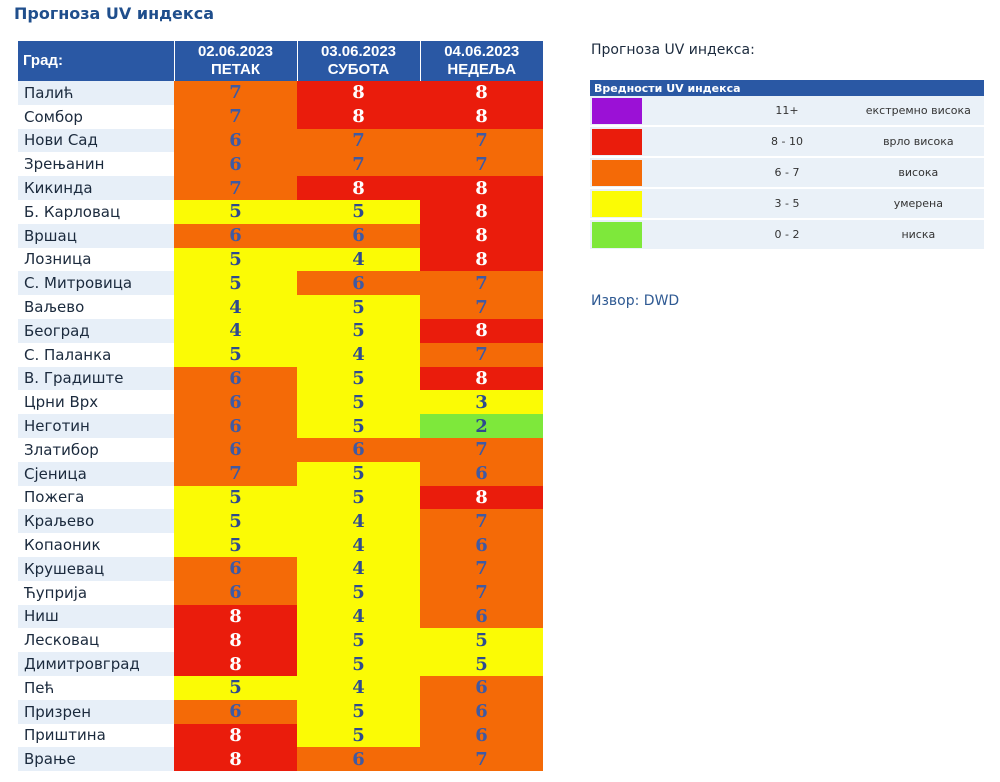  I want to click on table-row: Кикинда 7 8 8, so click(280, 188).